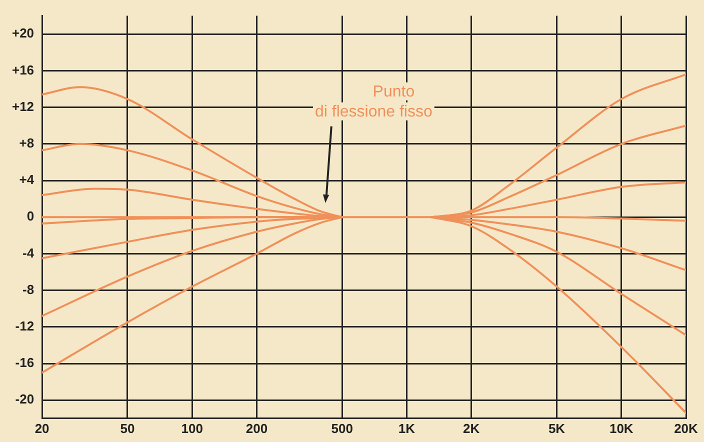  What do you see at coordinates (127, 428) in the screenshot?
I see `x-tick-label: 50` at bounding box center [127, 428].